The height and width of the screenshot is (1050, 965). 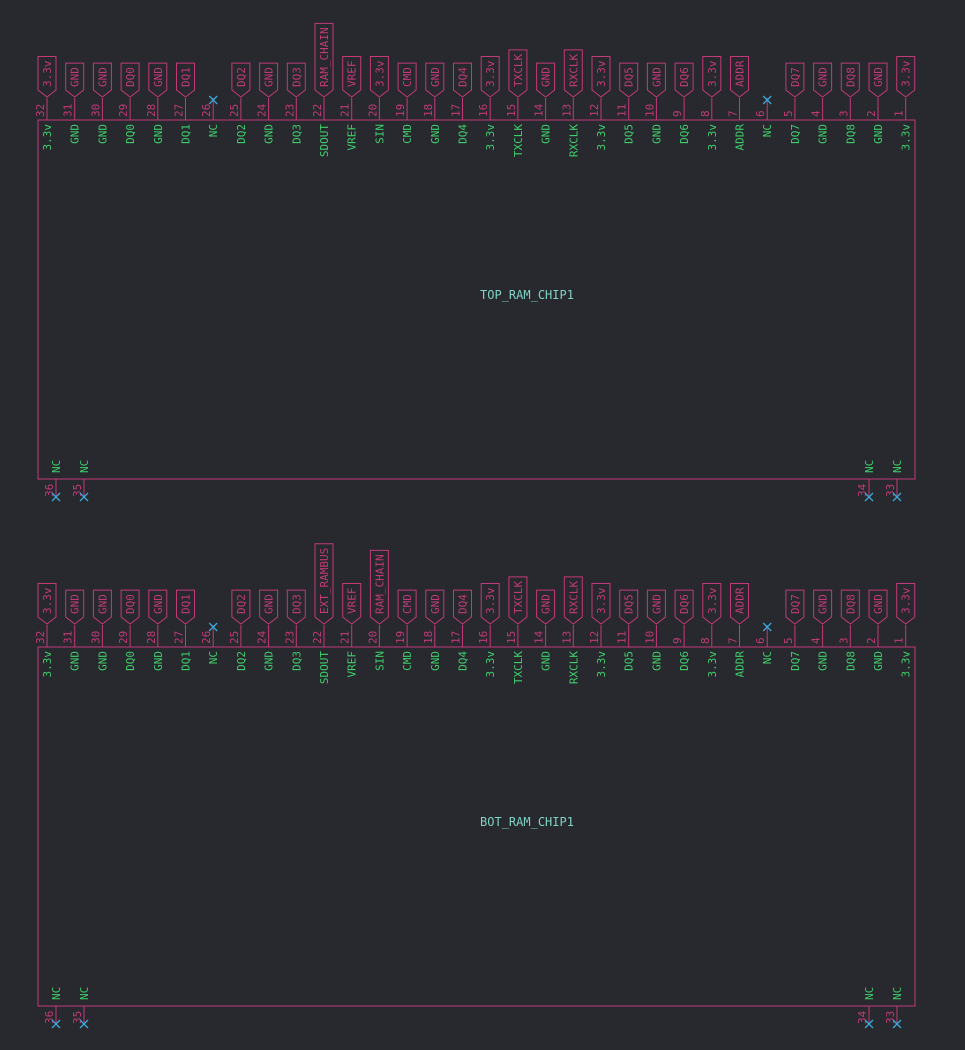 What do you see at coordinates (629, 604) in the screenshot?
I see `net-label: DQ5` at bounding box center [629, 604].